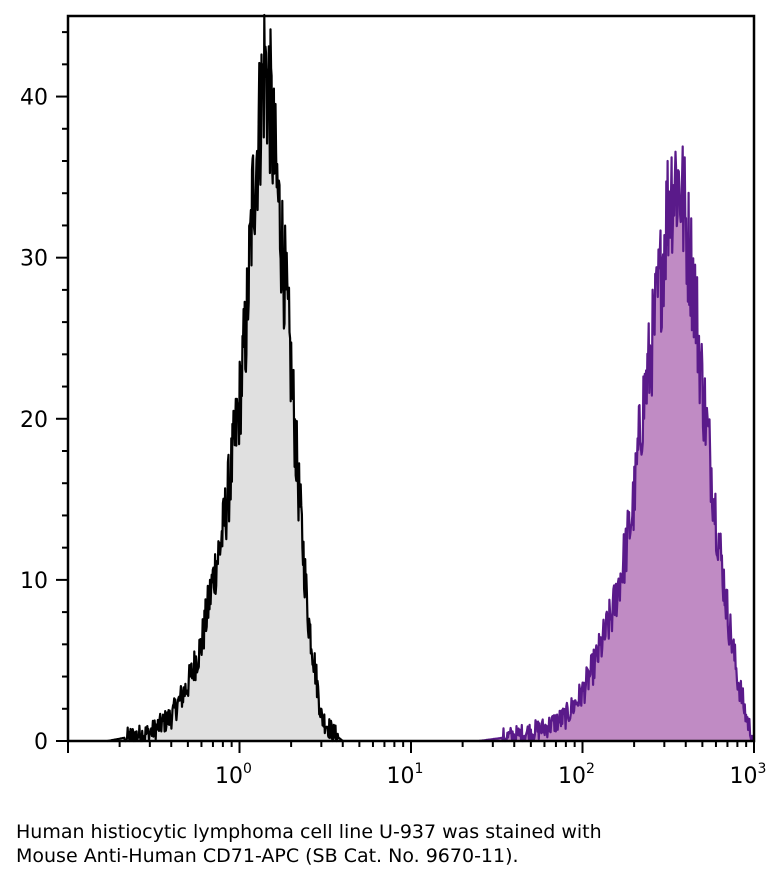 This screenshot has height=882, width=782. Describe the element at coordinates (576, 775) in the screenshot. I see `x-tick-label: 10²` at that location.